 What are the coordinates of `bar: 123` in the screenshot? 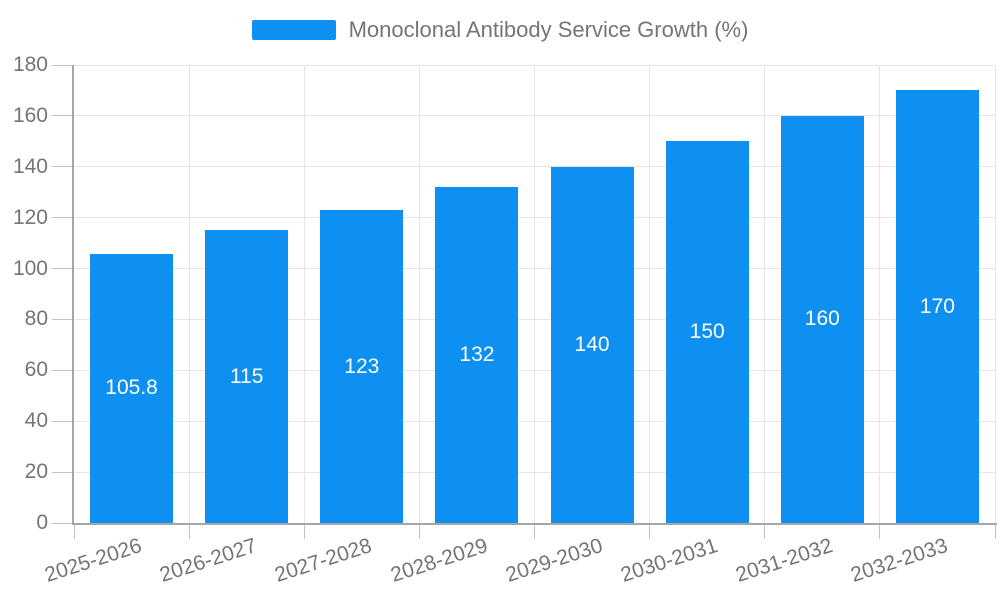 It's located at (362, 366).